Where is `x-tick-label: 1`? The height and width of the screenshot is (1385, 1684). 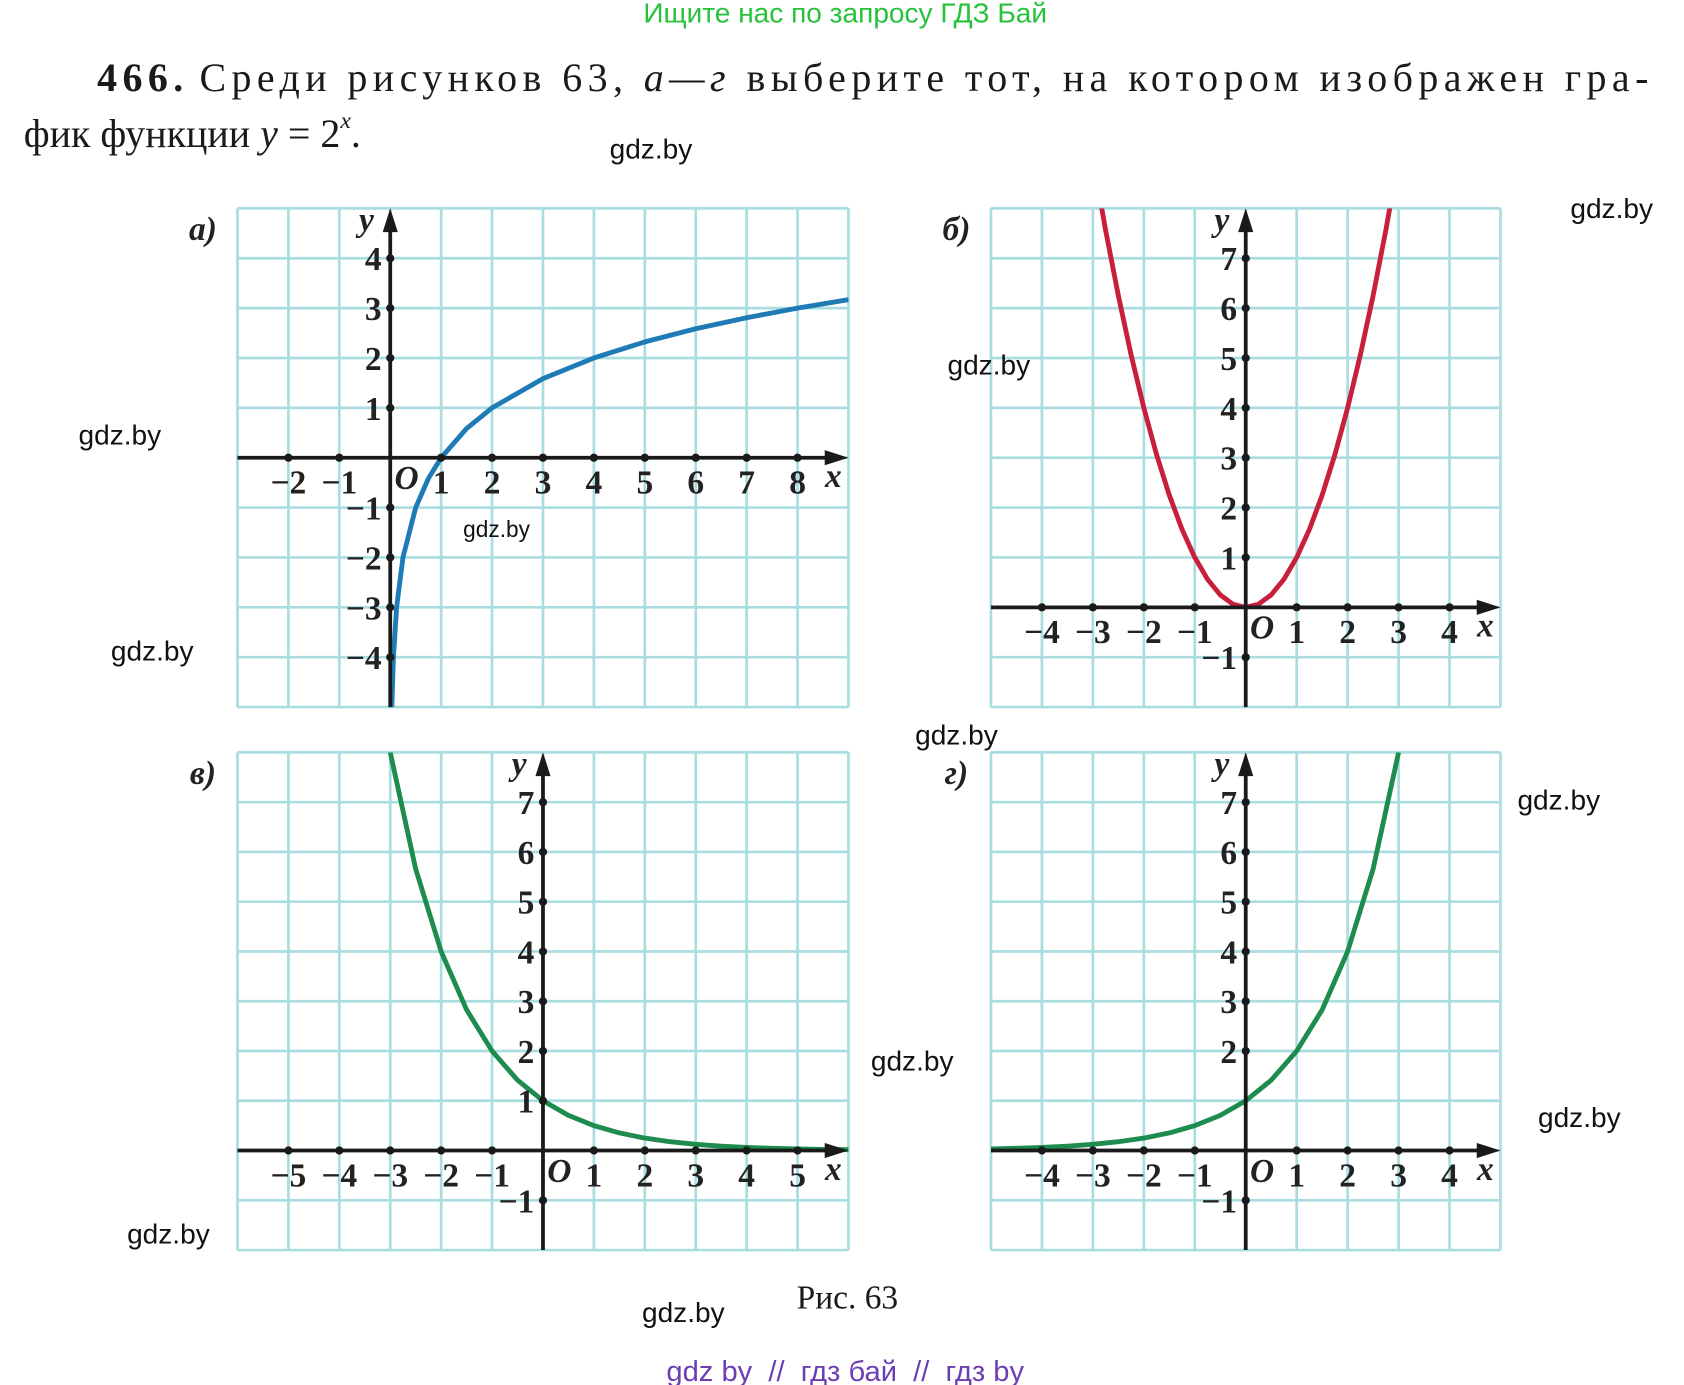 x-tick-label: 1 is located at coordinates (1296, 632).